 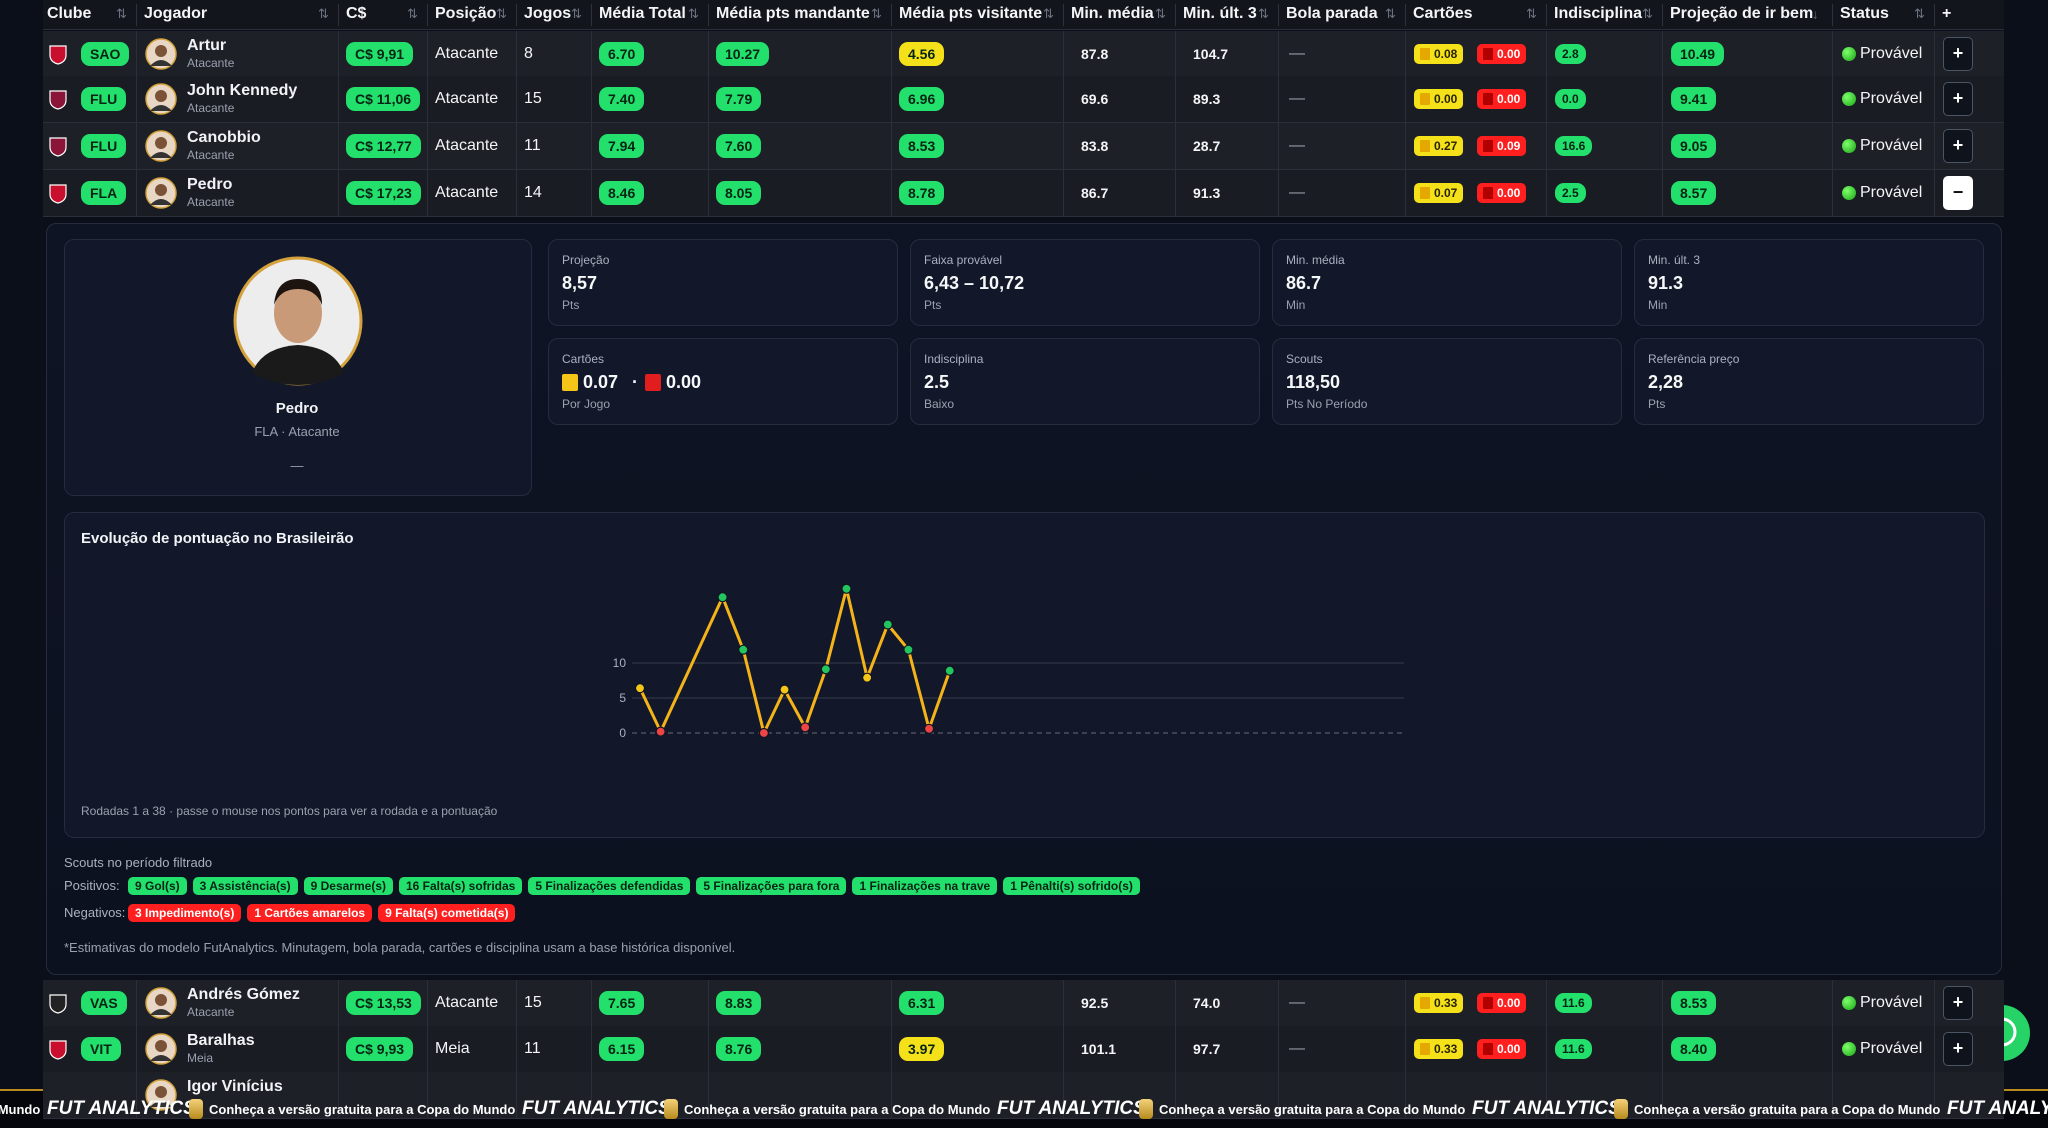 I want to click on stat-value: 6,43 – 10,72, so click(x=974, y=283).